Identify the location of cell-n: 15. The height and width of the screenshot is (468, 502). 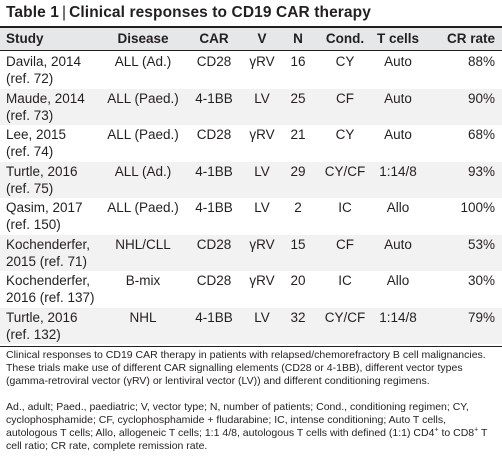
(298, 244).